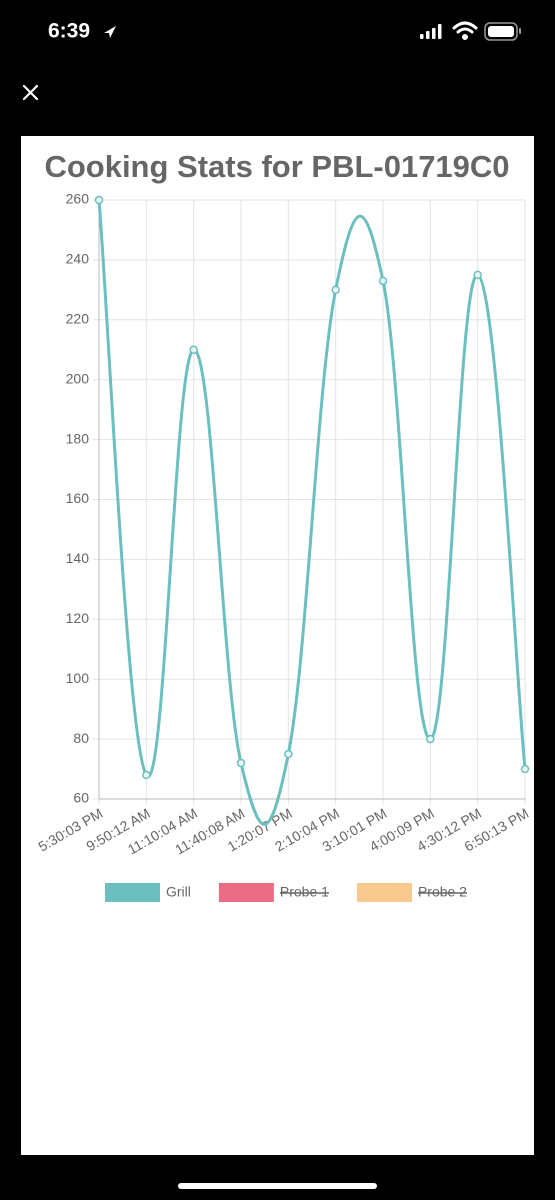 The height and width of the screenshot is (1200, 555). Describe the element at coordinates (277, 1186) in the screenshot. I see `home-indicator` at that location.